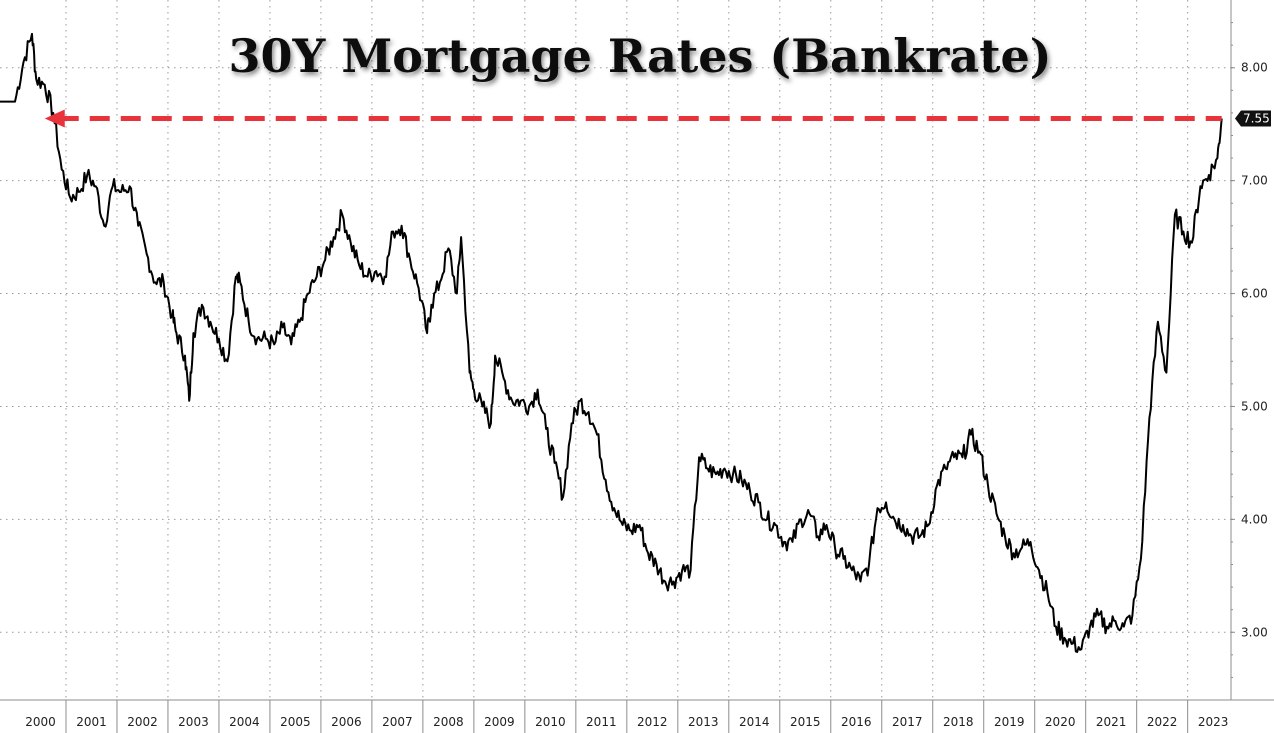 The image size is (1274, 733). What do you see at coordinates (1254, 294) in the screenshot?
I see `y-tick-label: 6.00` at bounding box center [1254, 294].